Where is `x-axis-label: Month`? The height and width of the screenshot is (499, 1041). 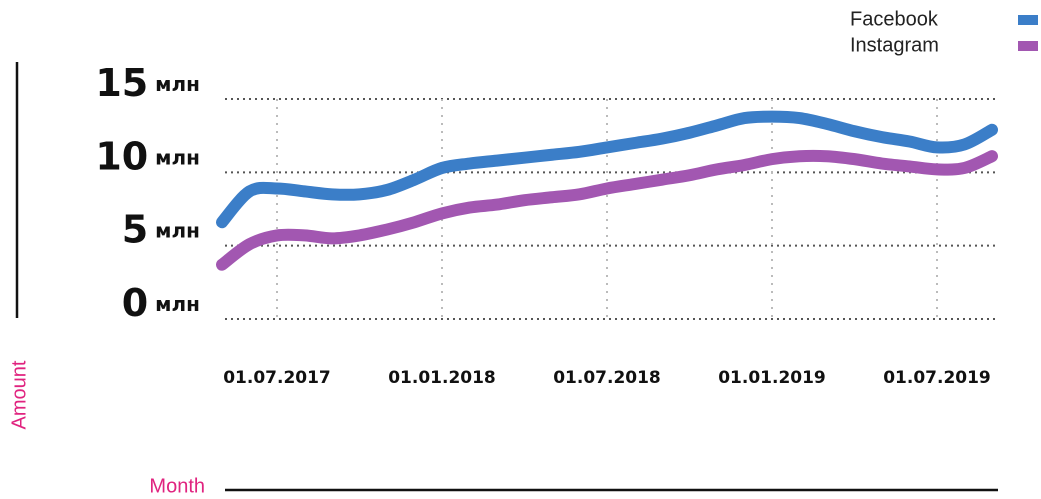 x-axis-label: Month is located at coordinates (177, 486).